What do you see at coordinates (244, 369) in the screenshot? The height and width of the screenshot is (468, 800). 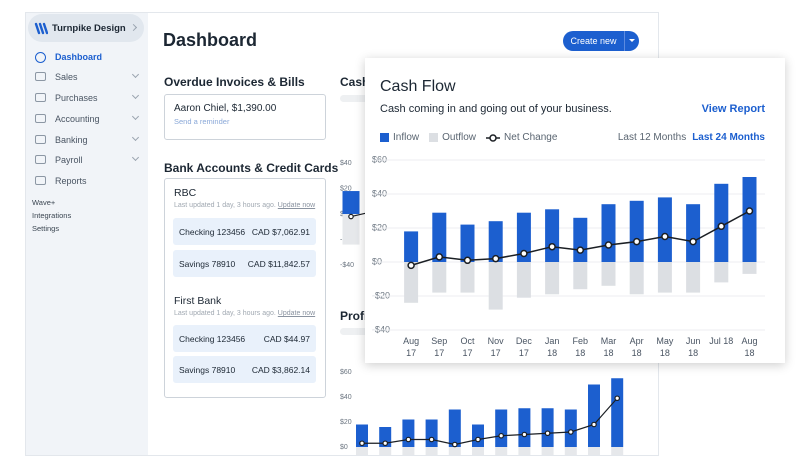 I see `account-row: Savings 78910 CAD $3,862.14` at bounding box center [244, 369].